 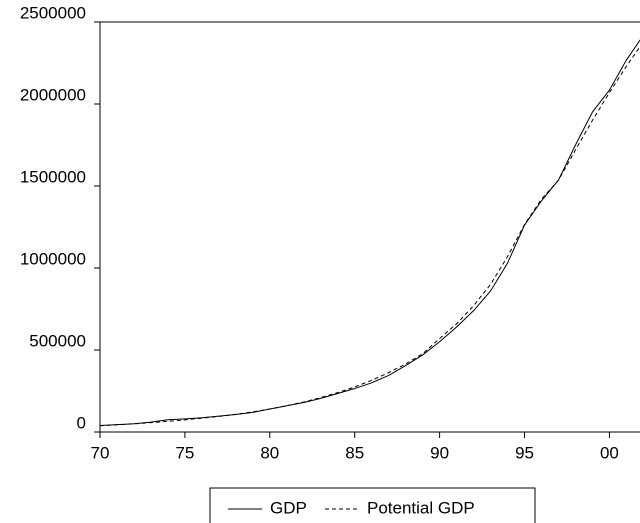 What do you see at coordinates (57, 340) in the screenshot?
I see `y-tick-label: 500000` at bounding box center [57, 340].